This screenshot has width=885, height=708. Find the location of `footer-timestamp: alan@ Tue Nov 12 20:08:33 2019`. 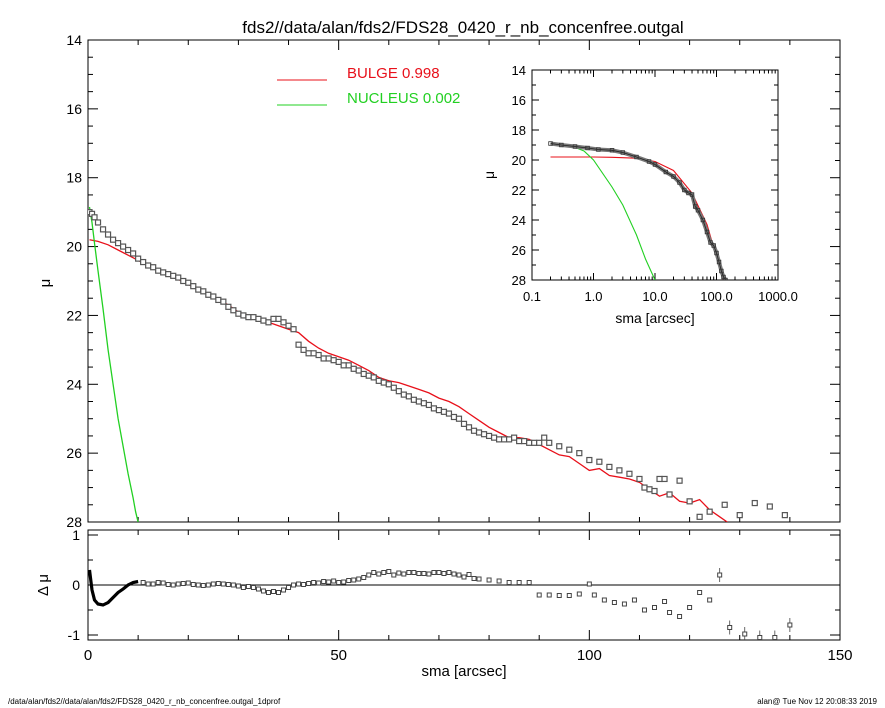

footer-timestamp: alan@ Tue Nov 12 20:08:33 2019 is located at coordinates (817, 701).